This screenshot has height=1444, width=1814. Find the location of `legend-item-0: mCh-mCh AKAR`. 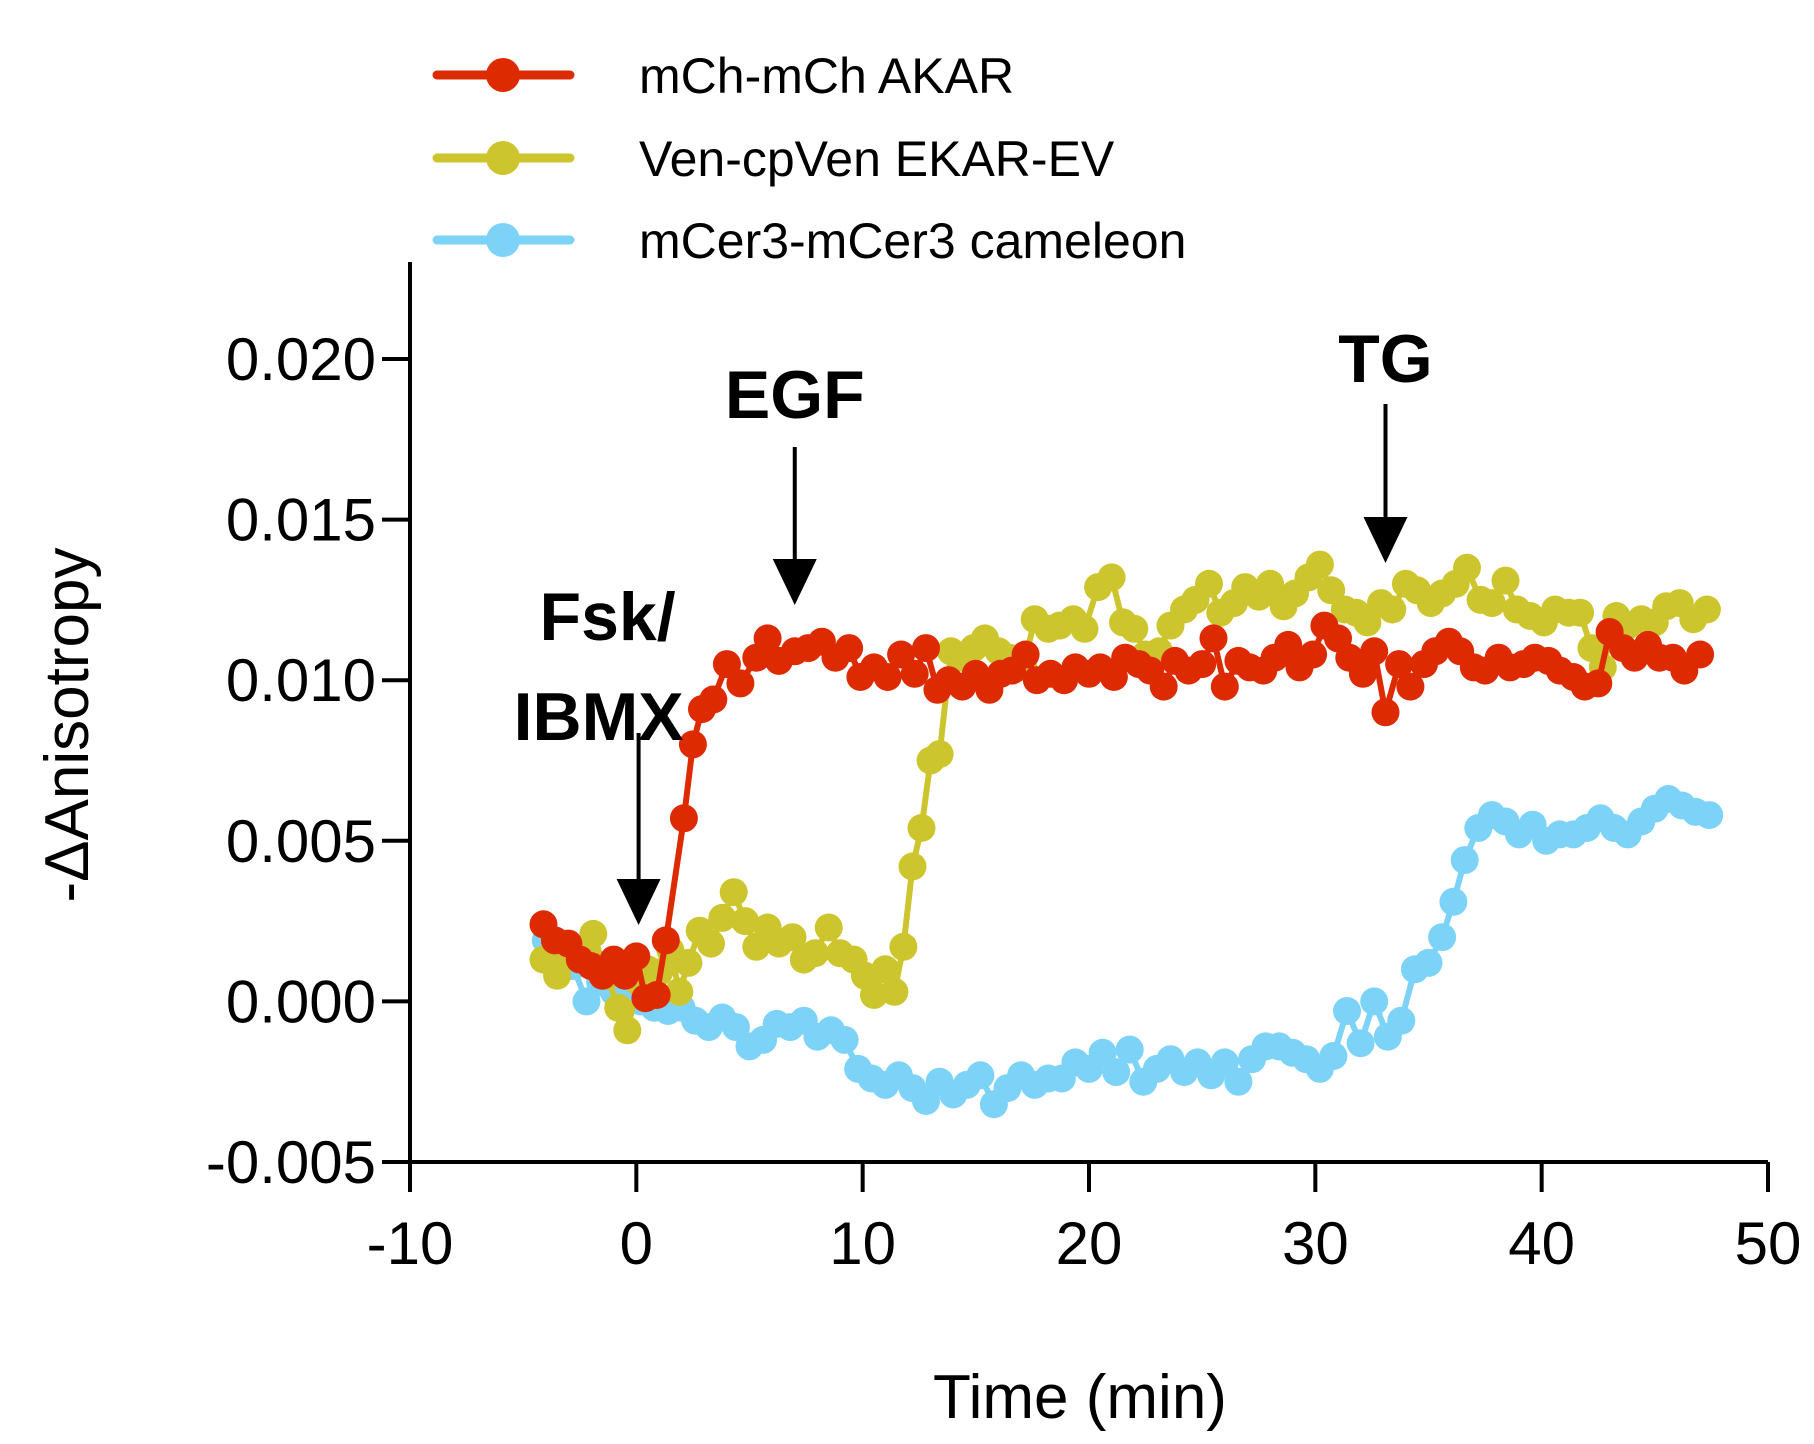

legend-item-0: mCh-mCh AKAR is located at coordinates (723, 76).